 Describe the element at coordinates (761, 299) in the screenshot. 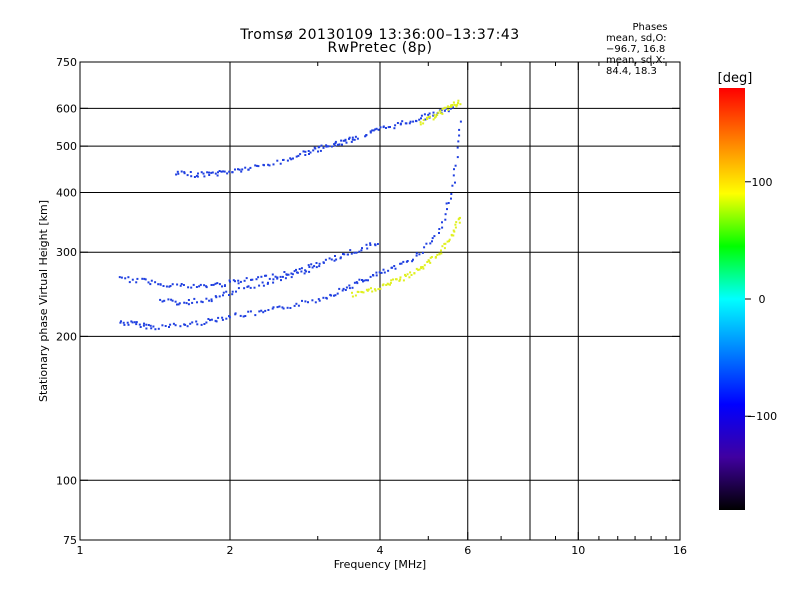

I see `colorbar-ticks: 100 0 −100` at that location.